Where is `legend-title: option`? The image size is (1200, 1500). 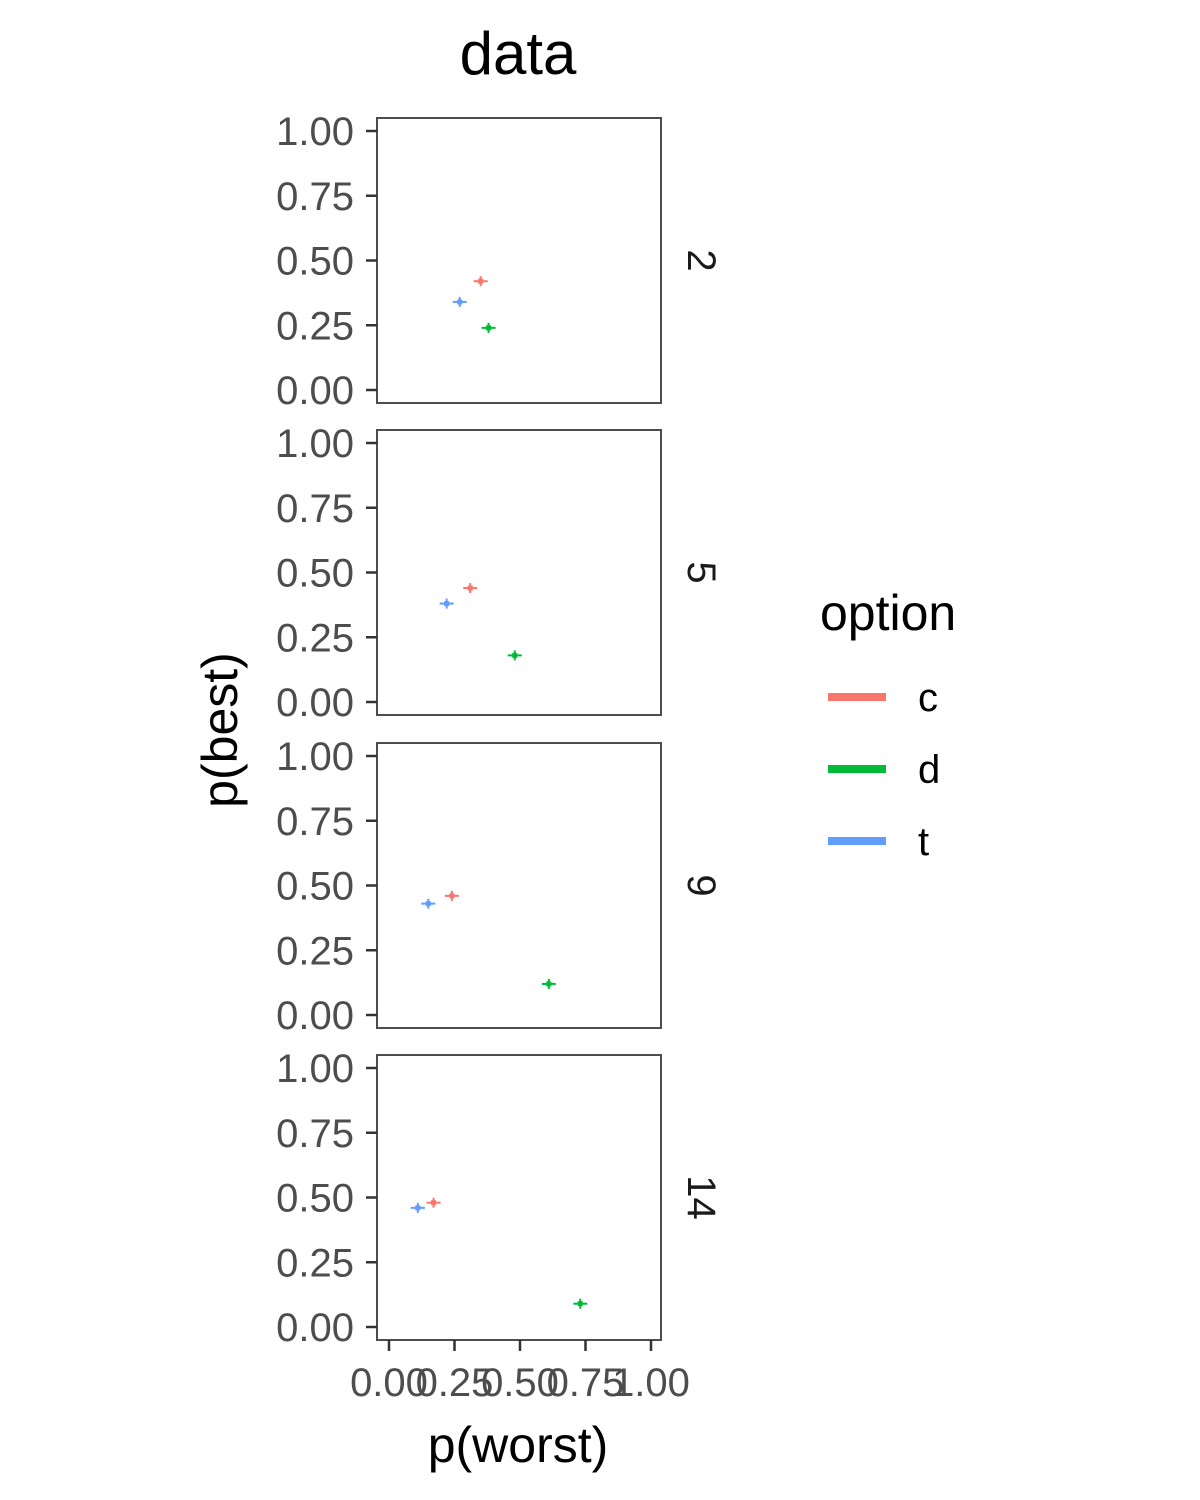
legend-title: option is located at coordinates (888, 613).